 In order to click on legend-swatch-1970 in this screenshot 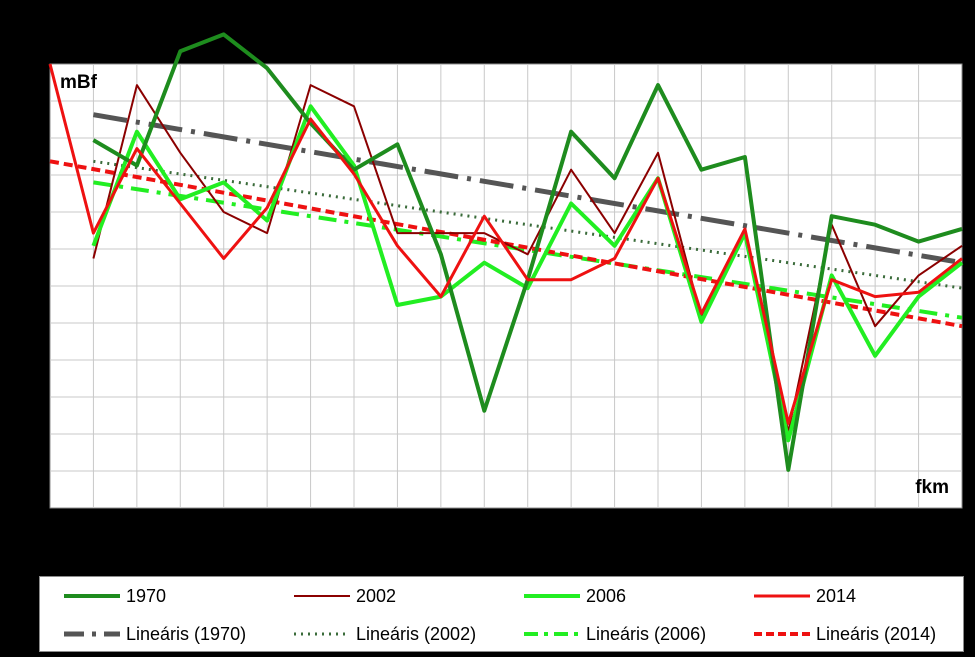, I will do `click(92, 596)`.